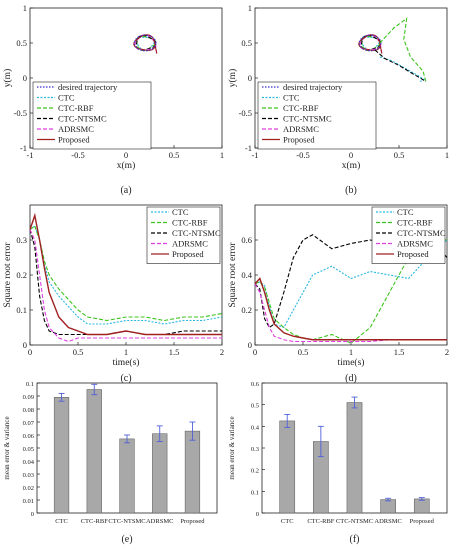 The height and width of the screenshot is (550, 464). What do you see at coordinates (351, 190) in the screenshot?
I see `panel-caption: (b)` at bounding box center [351, 190].